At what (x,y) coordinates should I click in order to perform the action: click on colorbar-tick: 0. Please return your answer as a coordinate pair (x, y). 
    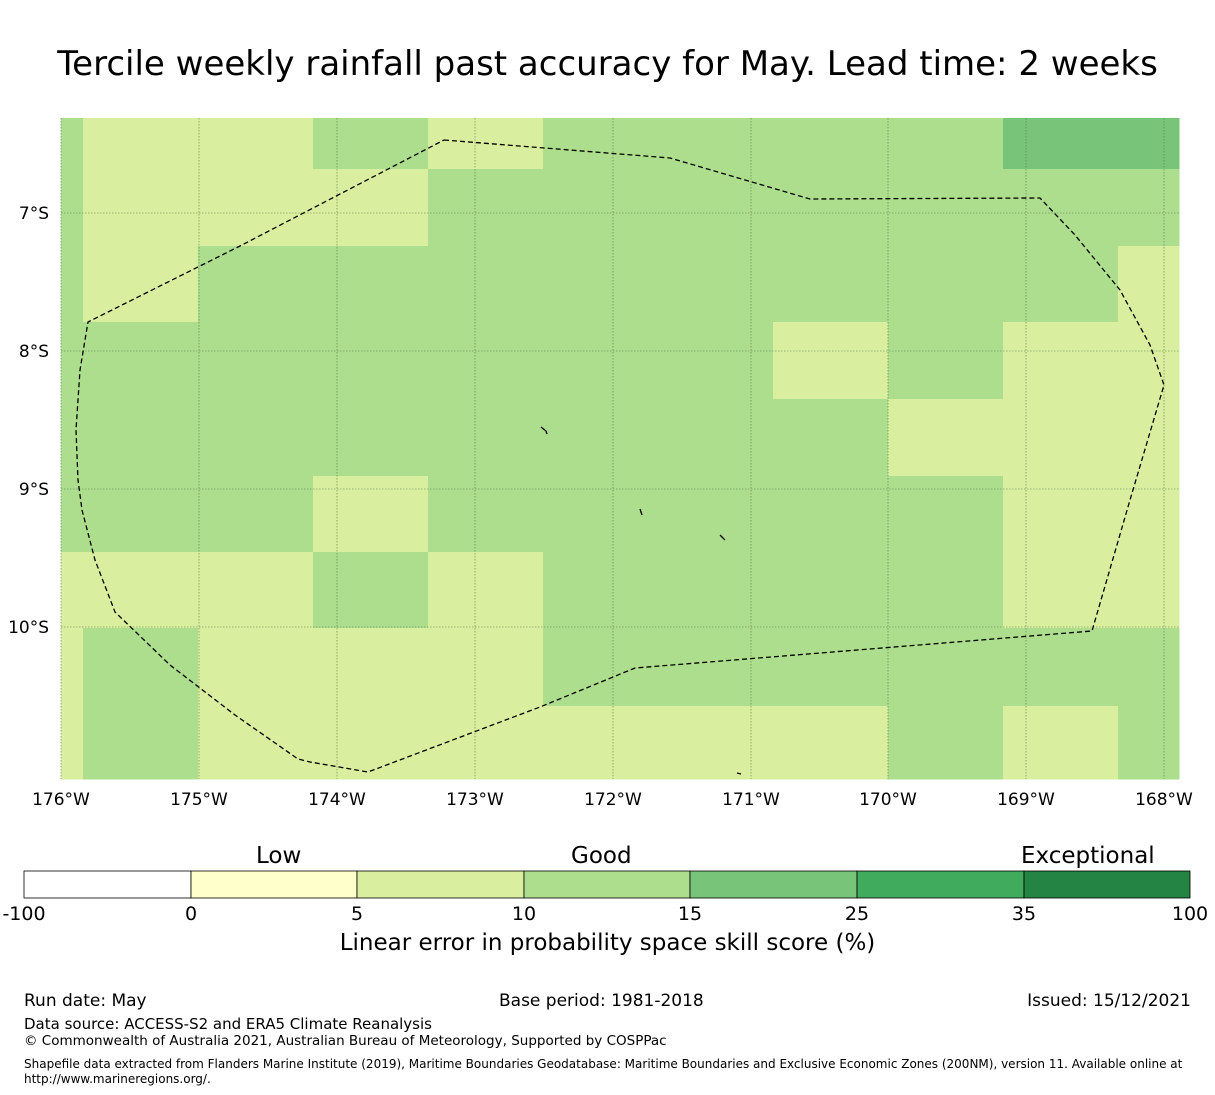
    Looking at the image, I should click on (191, 914).